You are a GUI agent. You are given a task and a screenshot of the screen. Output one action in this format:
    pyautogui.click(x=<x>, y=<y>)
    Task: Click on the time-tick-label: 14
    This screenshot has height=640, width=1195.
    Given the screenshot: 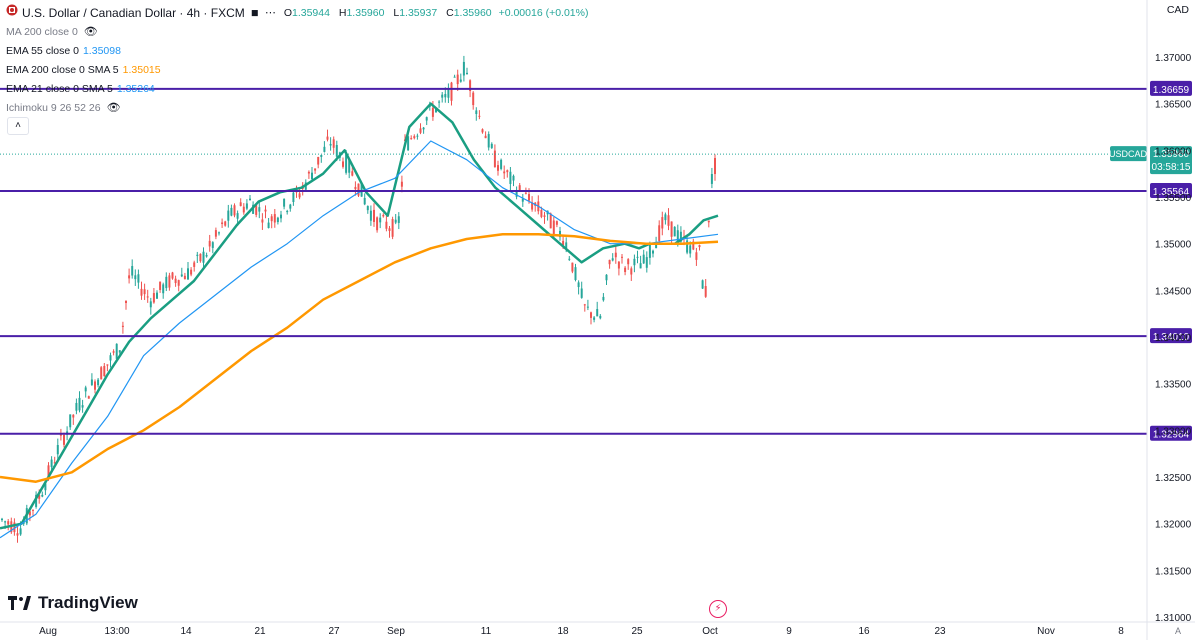 What is the action you would take?
    pyautogui.click(x=186, y=631)
    